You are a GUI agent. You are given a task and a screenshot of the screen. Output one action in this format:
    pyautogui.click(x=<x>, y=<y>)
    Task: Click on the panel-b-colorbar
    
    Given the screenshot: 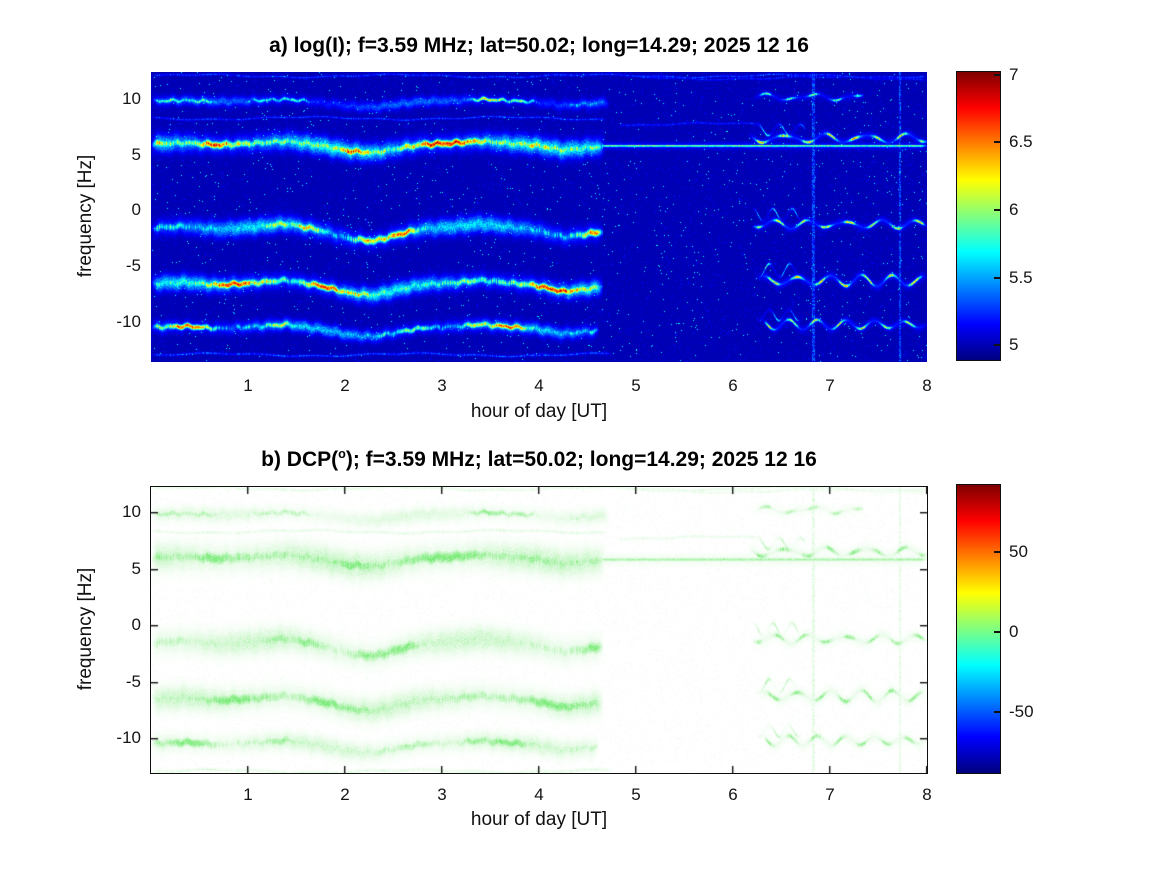 What is the action you would take?
    pyautogui.click(x=978, y=629)
    